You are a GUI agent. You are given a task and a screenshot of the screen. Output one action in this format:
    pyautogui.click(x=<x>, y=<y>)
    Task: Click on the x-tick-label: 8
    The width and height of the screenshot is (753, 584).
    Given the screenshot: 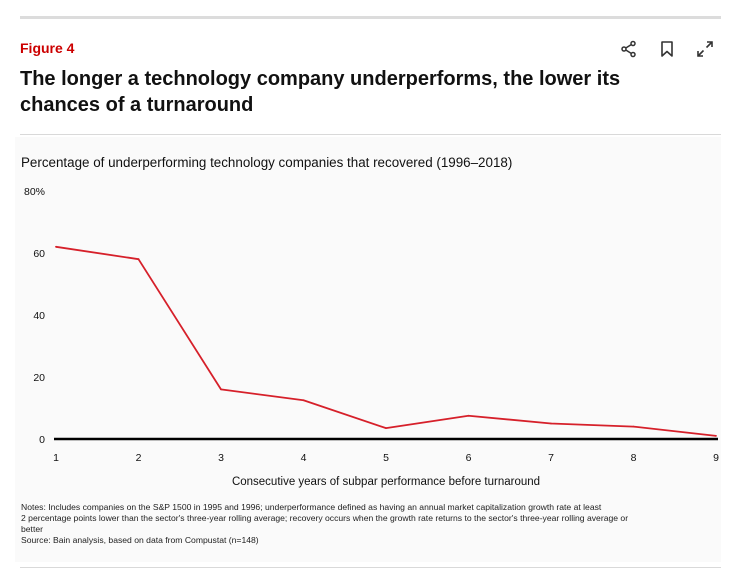 What is the action you would take?
    pyautogui.click(x=634, y=458)
    